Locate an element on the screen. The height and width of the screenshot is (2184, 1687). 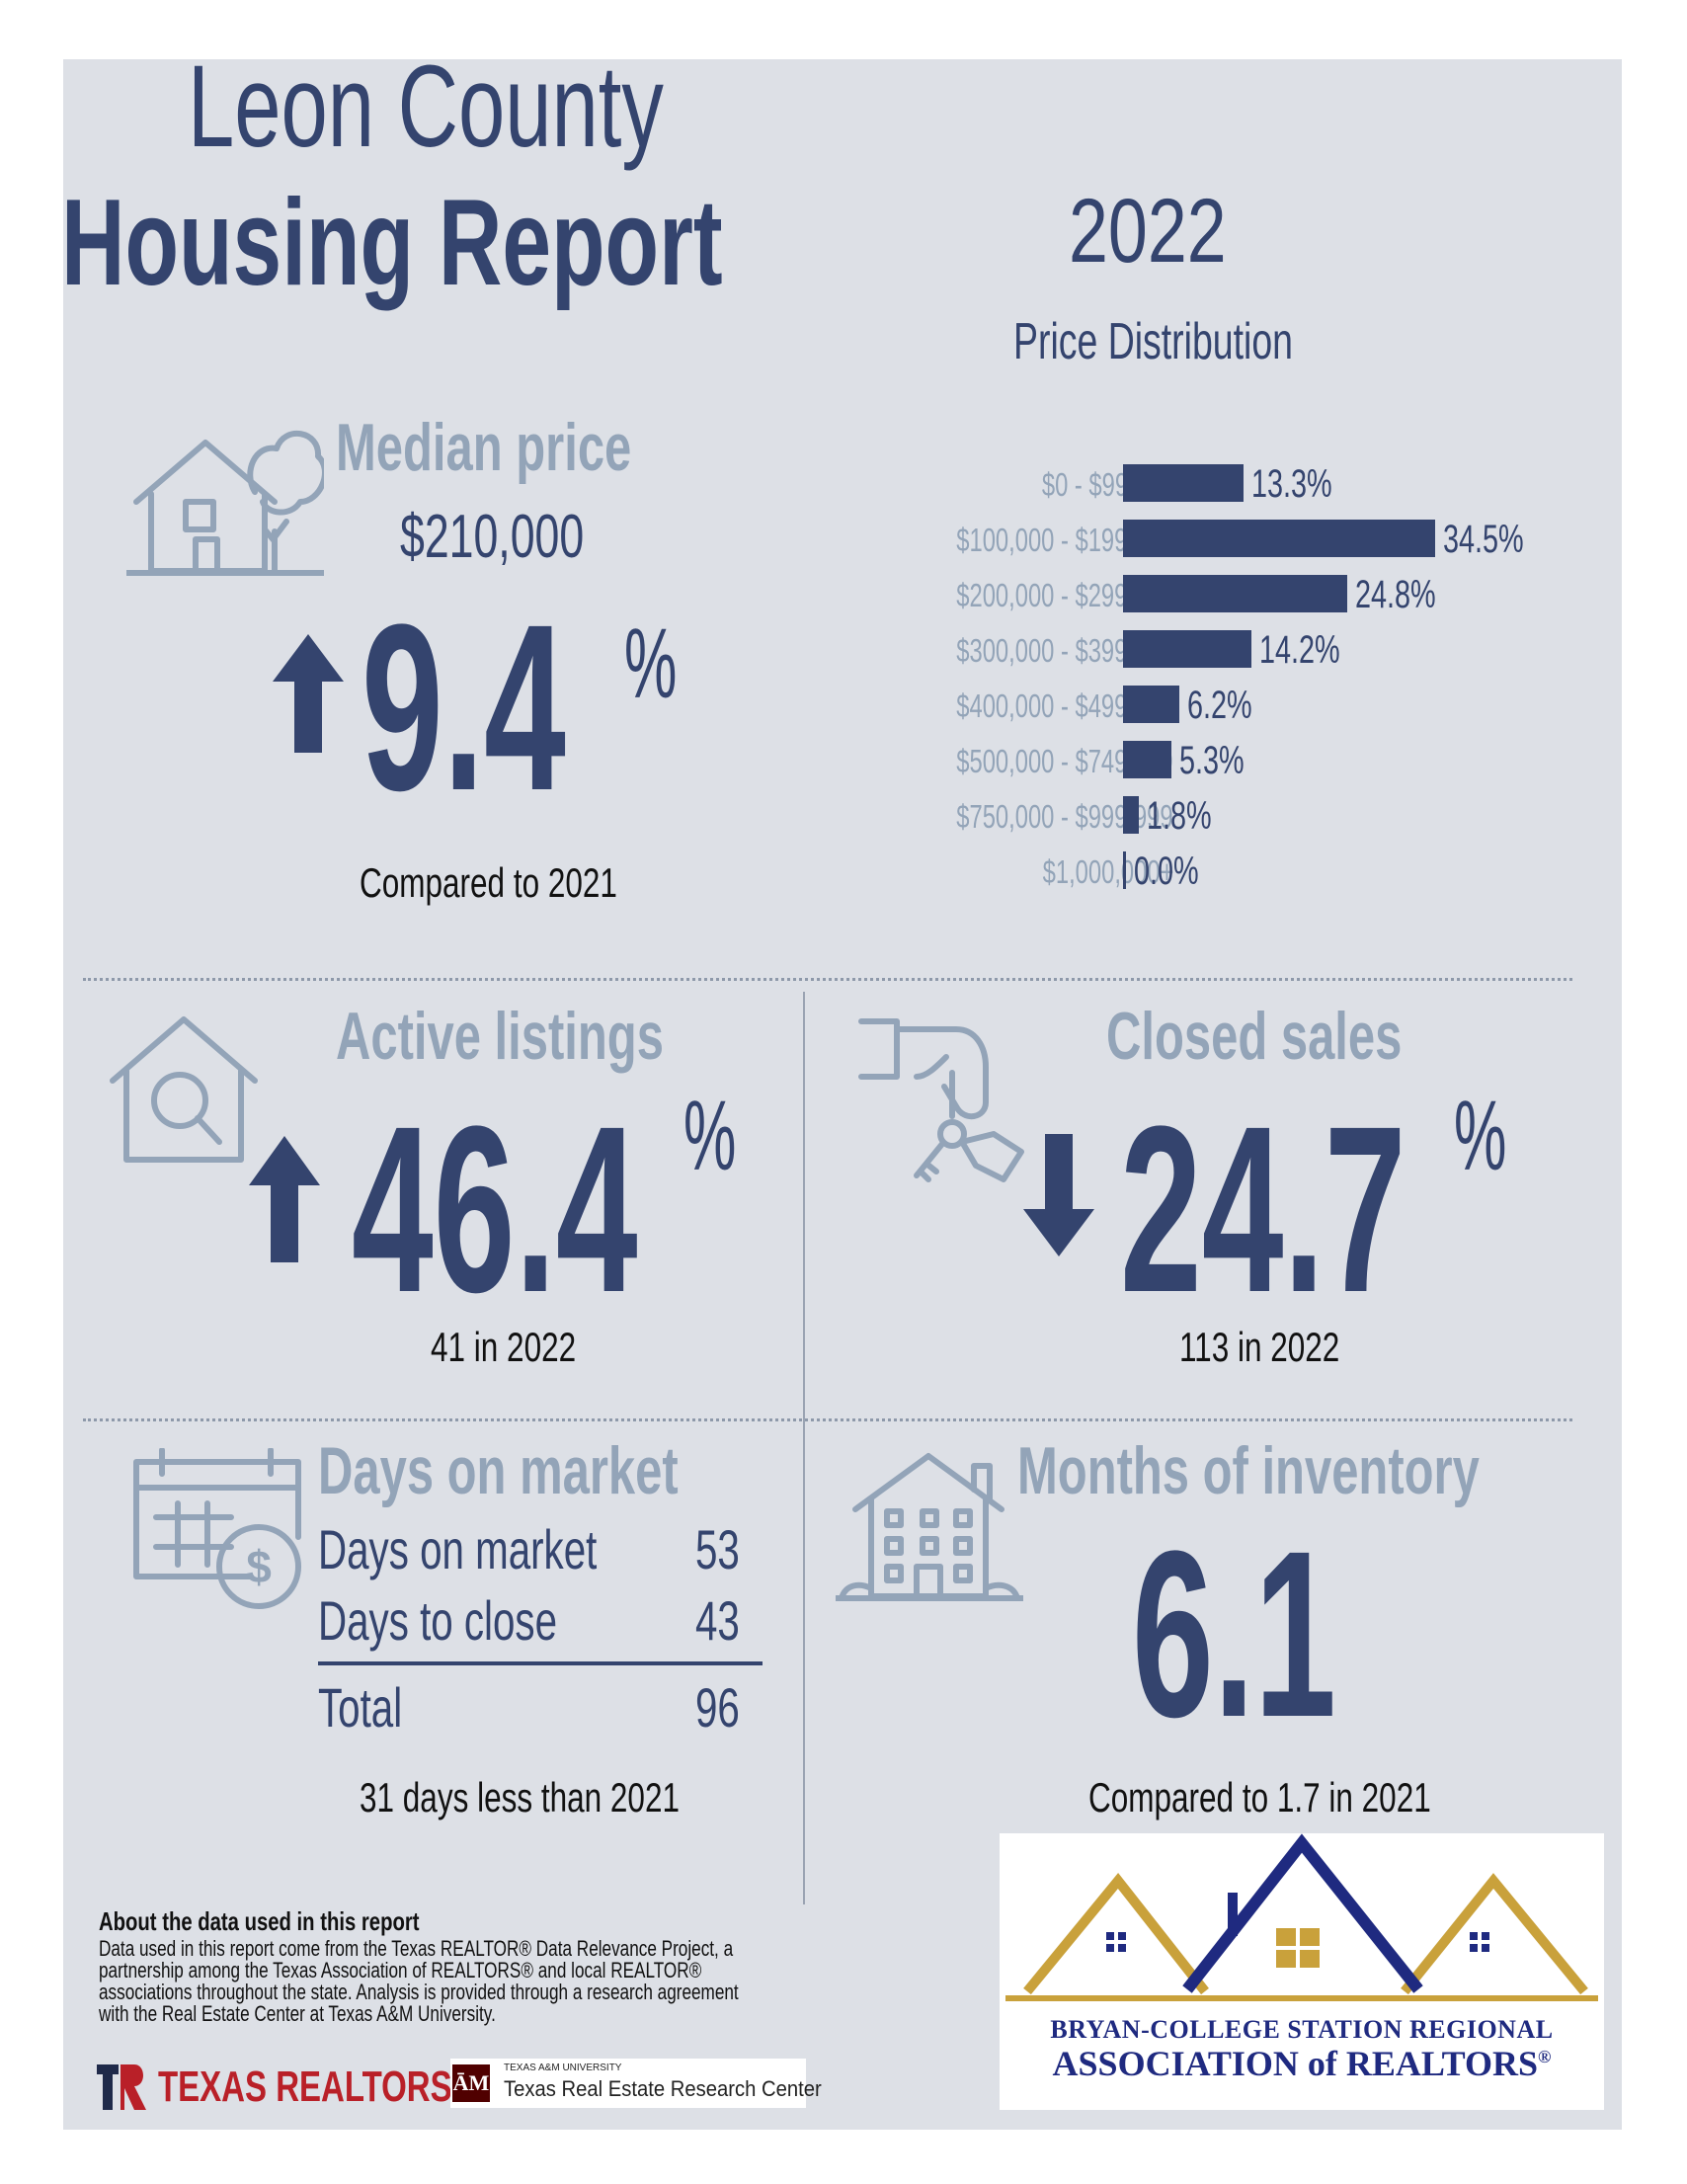
calendar-dollar-icon: $ is located at coordinates (217, 1528).